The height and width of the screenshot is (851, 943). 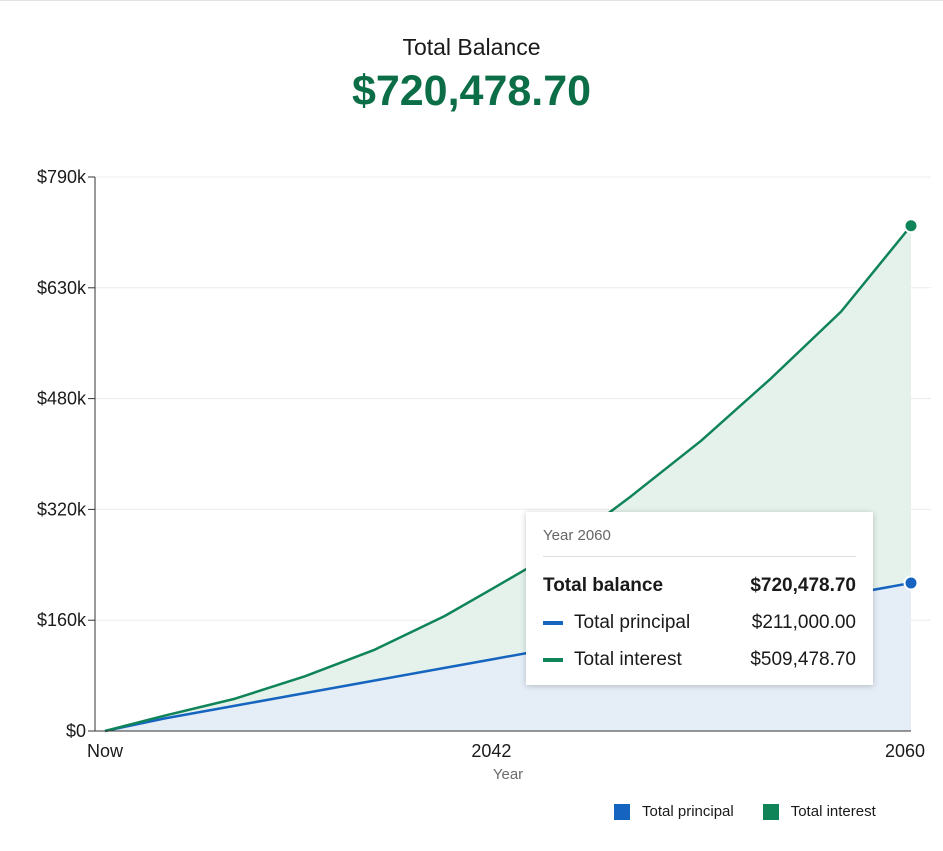 I want to click on tooltip-row-total-principal: Total principal $211,000.00, so click(x=699, y=622).